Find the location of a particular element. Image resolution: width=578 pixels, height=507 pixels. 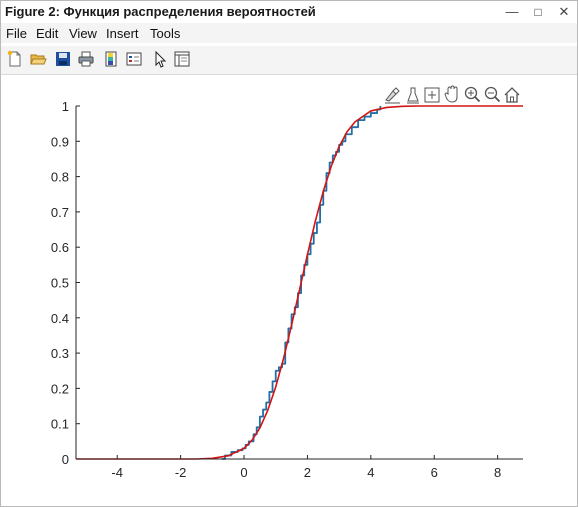

menu-tools: Tools is located at coordinates (165, 33).